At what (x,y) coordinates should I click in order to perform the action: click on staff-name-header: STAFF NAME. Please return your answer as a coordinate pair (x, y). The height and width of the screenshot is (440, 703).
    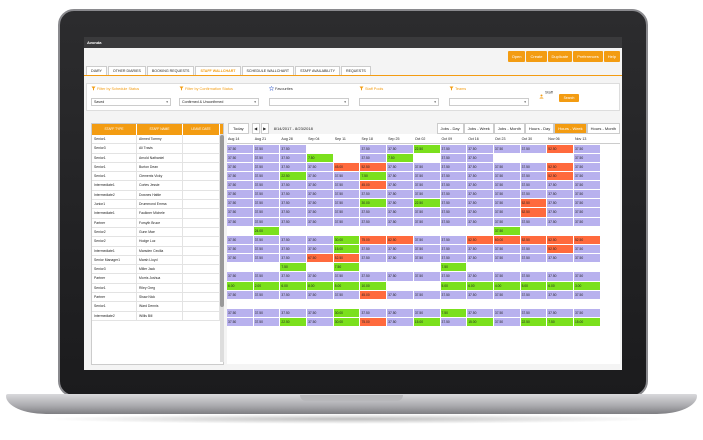
    Looking at the image, I should click on (160, 129).